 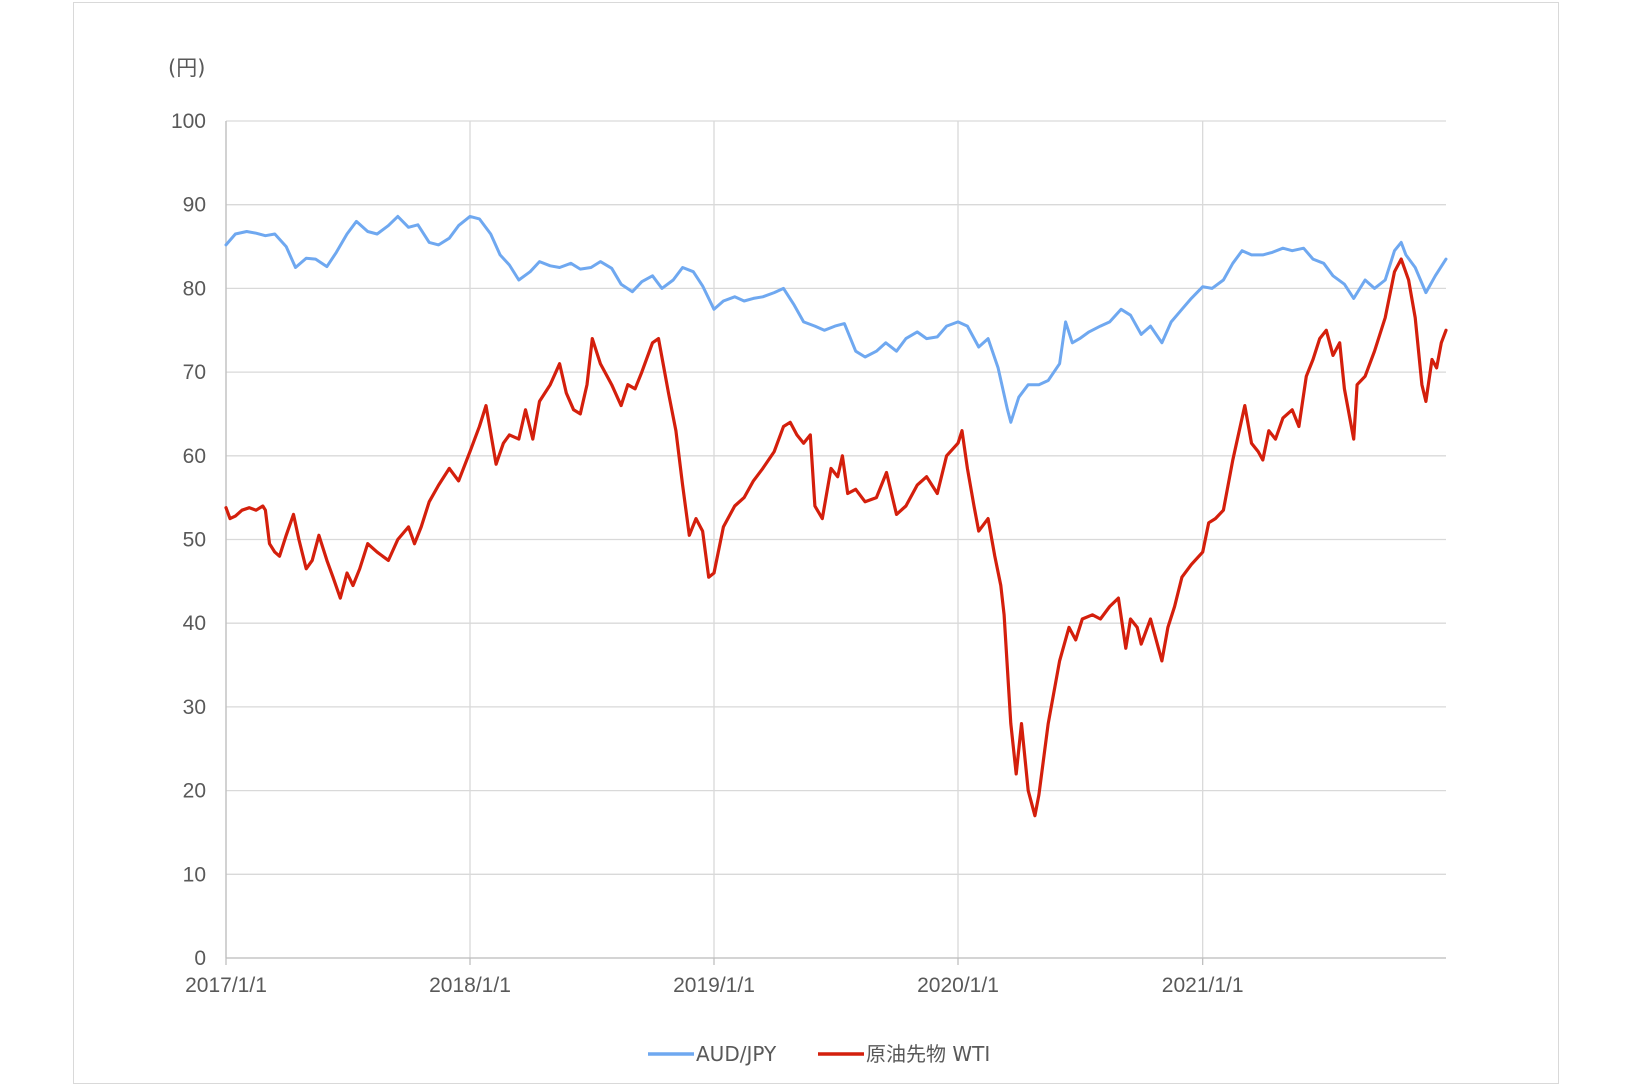 What do you see at coordinates (226, 985) in the screenshot?
I see `x-tick-label: 2017/1/1` at bounding box center [226, 985].